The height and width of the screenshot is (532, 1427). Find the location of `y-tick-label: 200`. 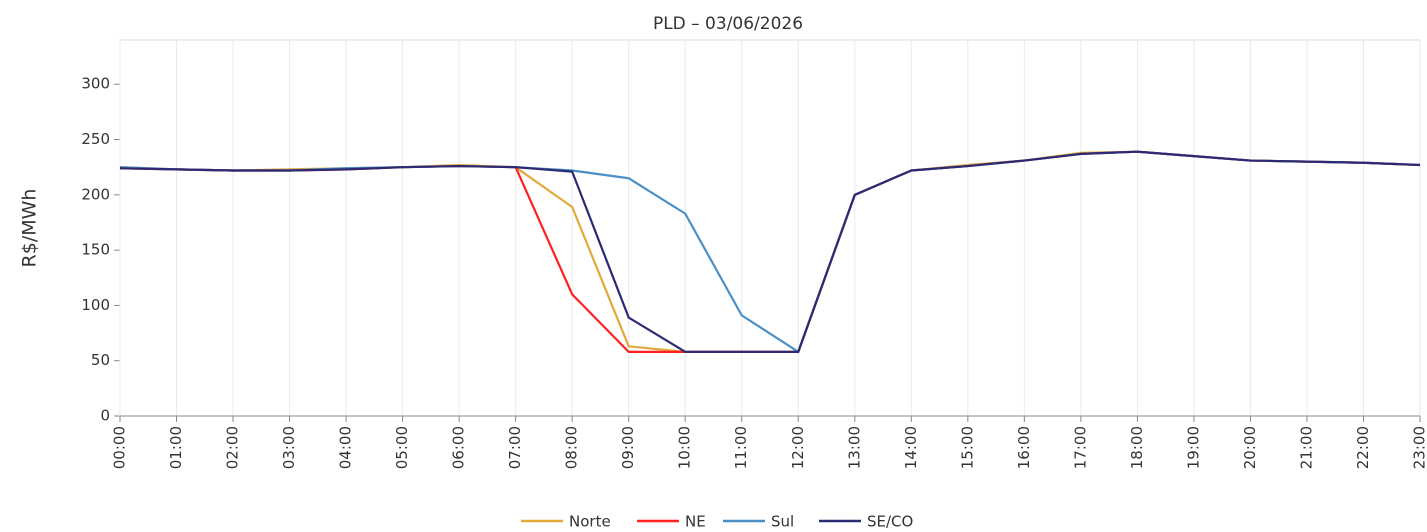

y-tick-label: 200 is located at coordinates (95, 194).